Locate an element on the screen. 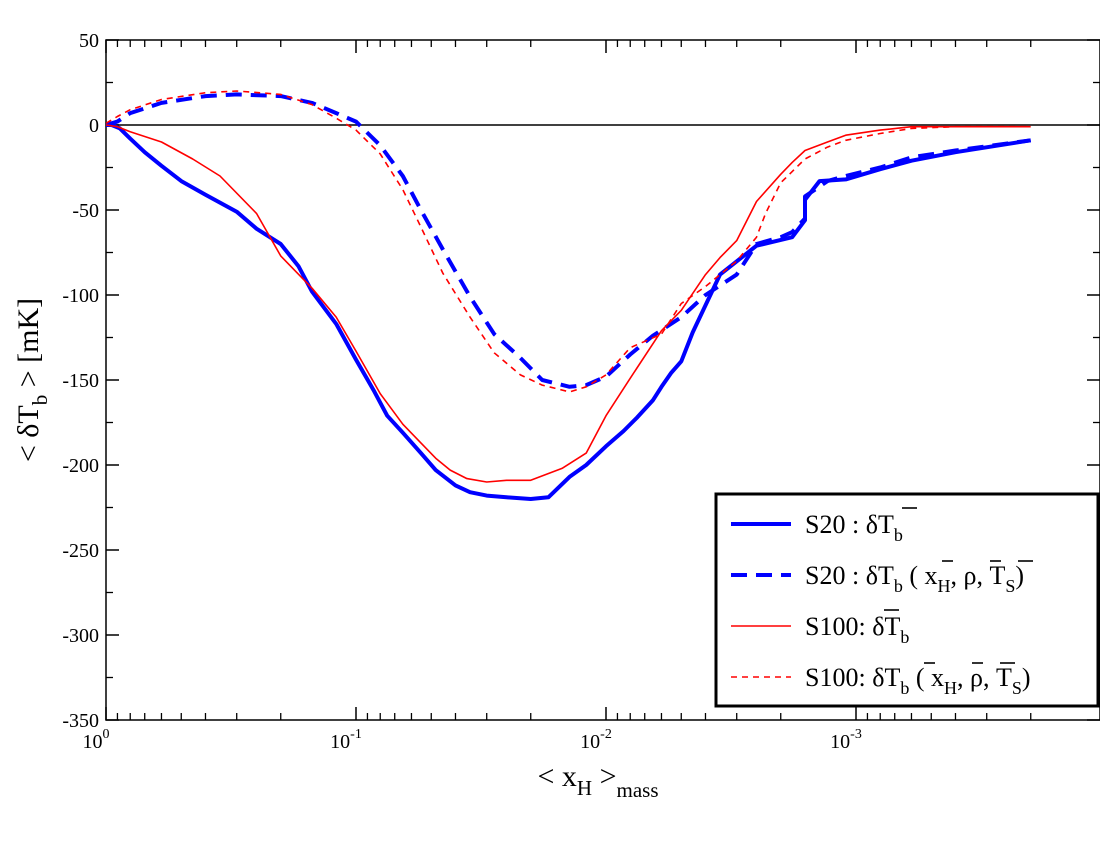  legend-entry-s100-mean: S100: δTb is located at coordinates (820, 628).